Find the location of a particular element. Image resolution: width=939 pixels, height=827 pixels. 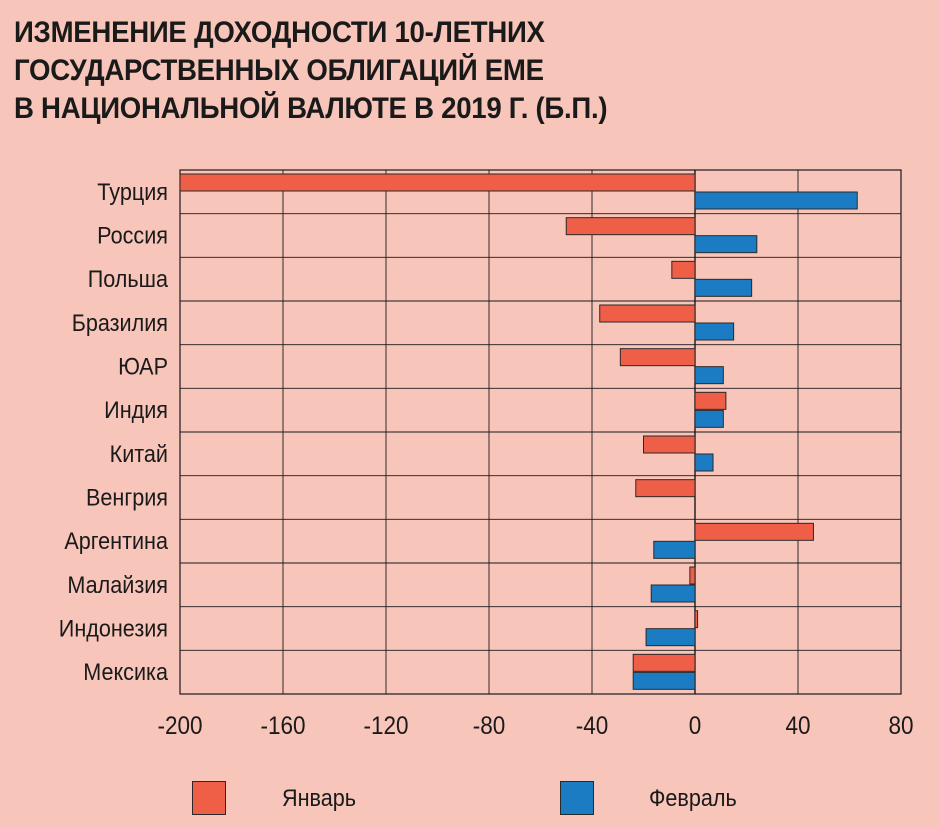

x-tick-label-6: 40 is located at coordinates (797, 726).